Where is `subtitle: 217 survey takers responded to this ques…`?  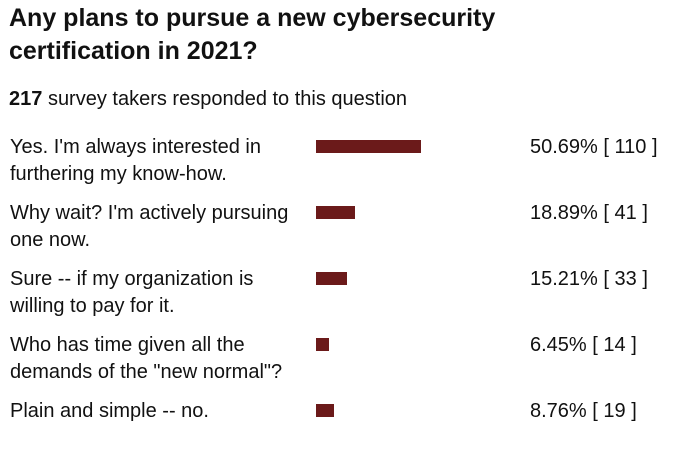 subtitle: 217 survey takers responded to this ques… is located at coordinates (208, 99).